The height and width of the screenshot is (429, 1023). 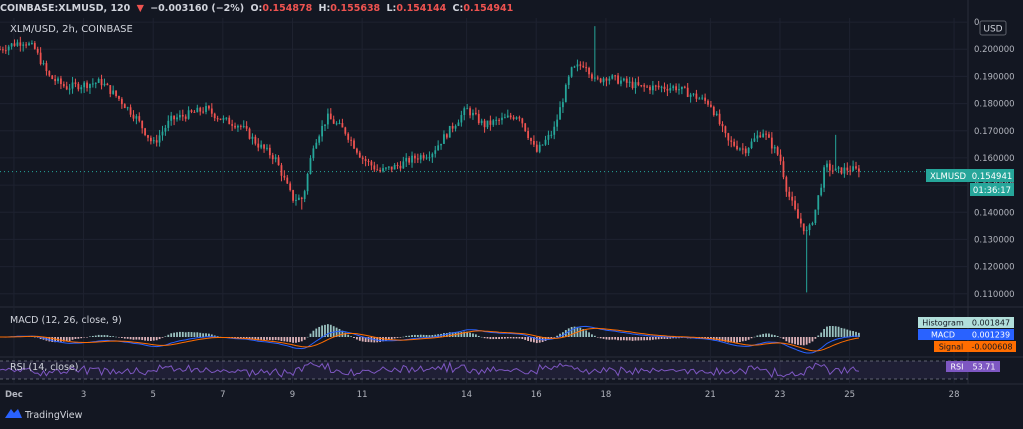 What do you see at coordinates (429, 339) in the screenshot?
I see `signal-line` at bounding box center [429, 339].